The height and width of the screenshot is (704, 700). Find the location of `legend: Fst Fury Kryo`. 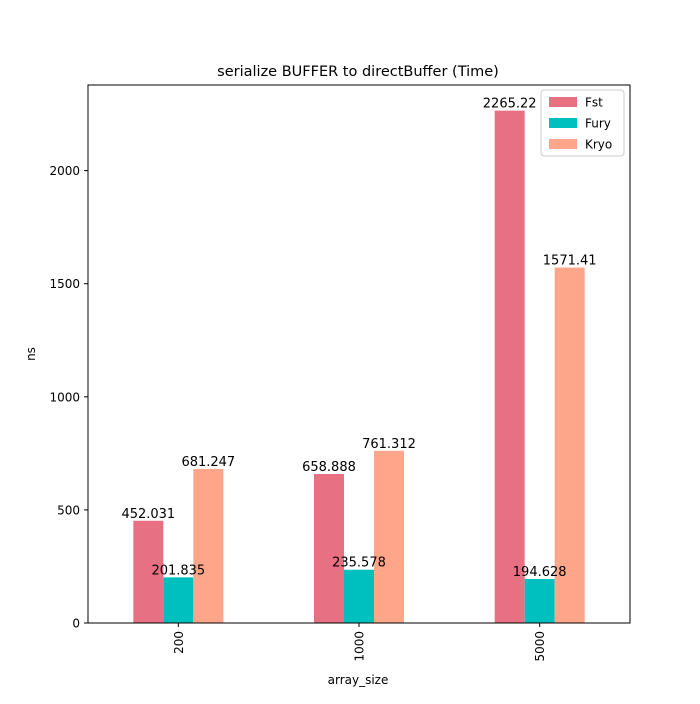

legend: Fst Fury Kryo is located at coordinates (582, 123).